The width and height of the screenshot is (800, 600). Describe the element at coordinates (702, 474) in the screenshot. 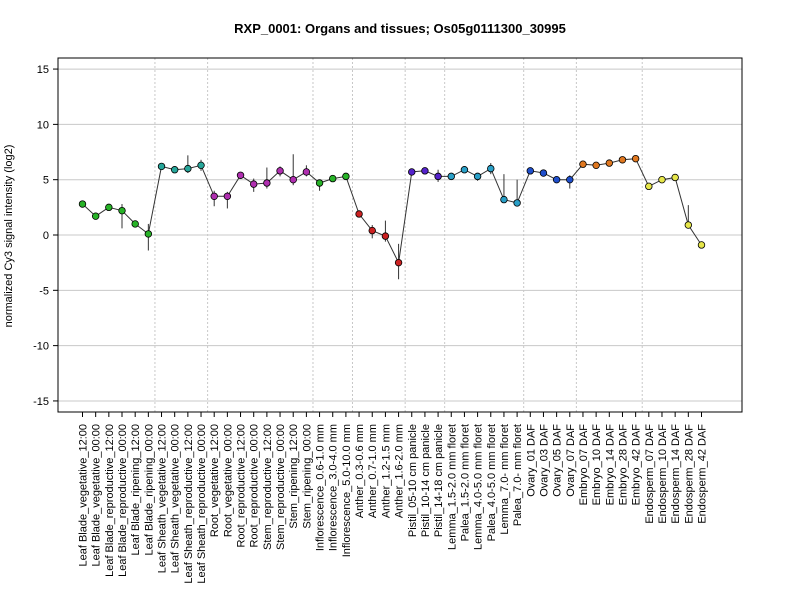

I see `x-tick-label: Endosperm_42 DAF` at that location.